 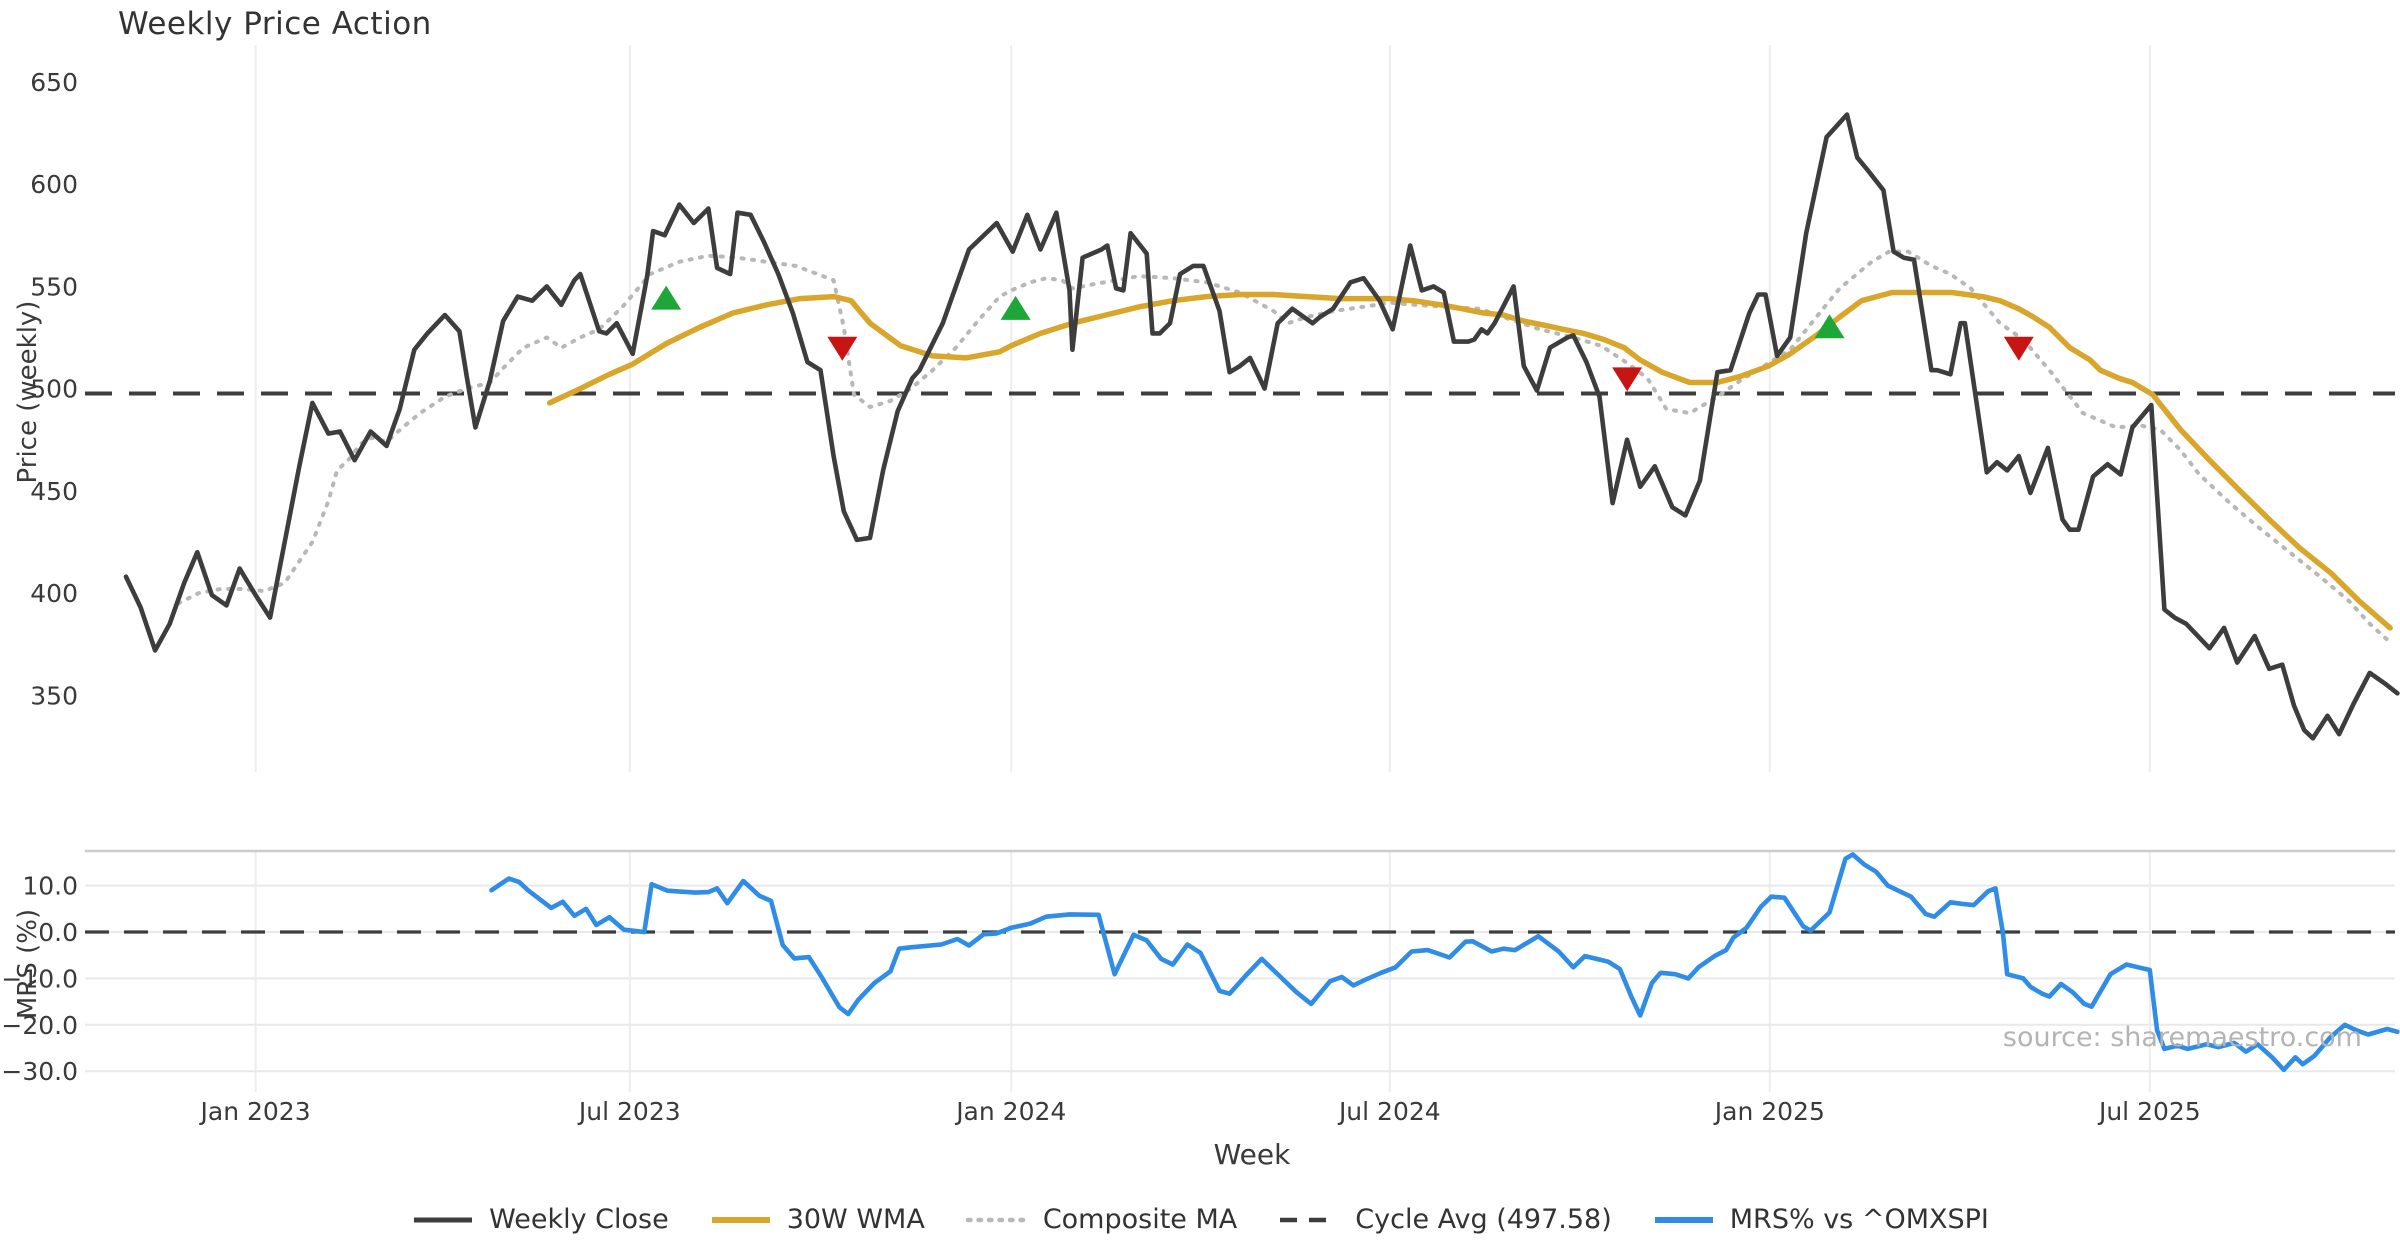 I want to click on date-tick-label: Jan 2025, so click(x=1769, y=1111).